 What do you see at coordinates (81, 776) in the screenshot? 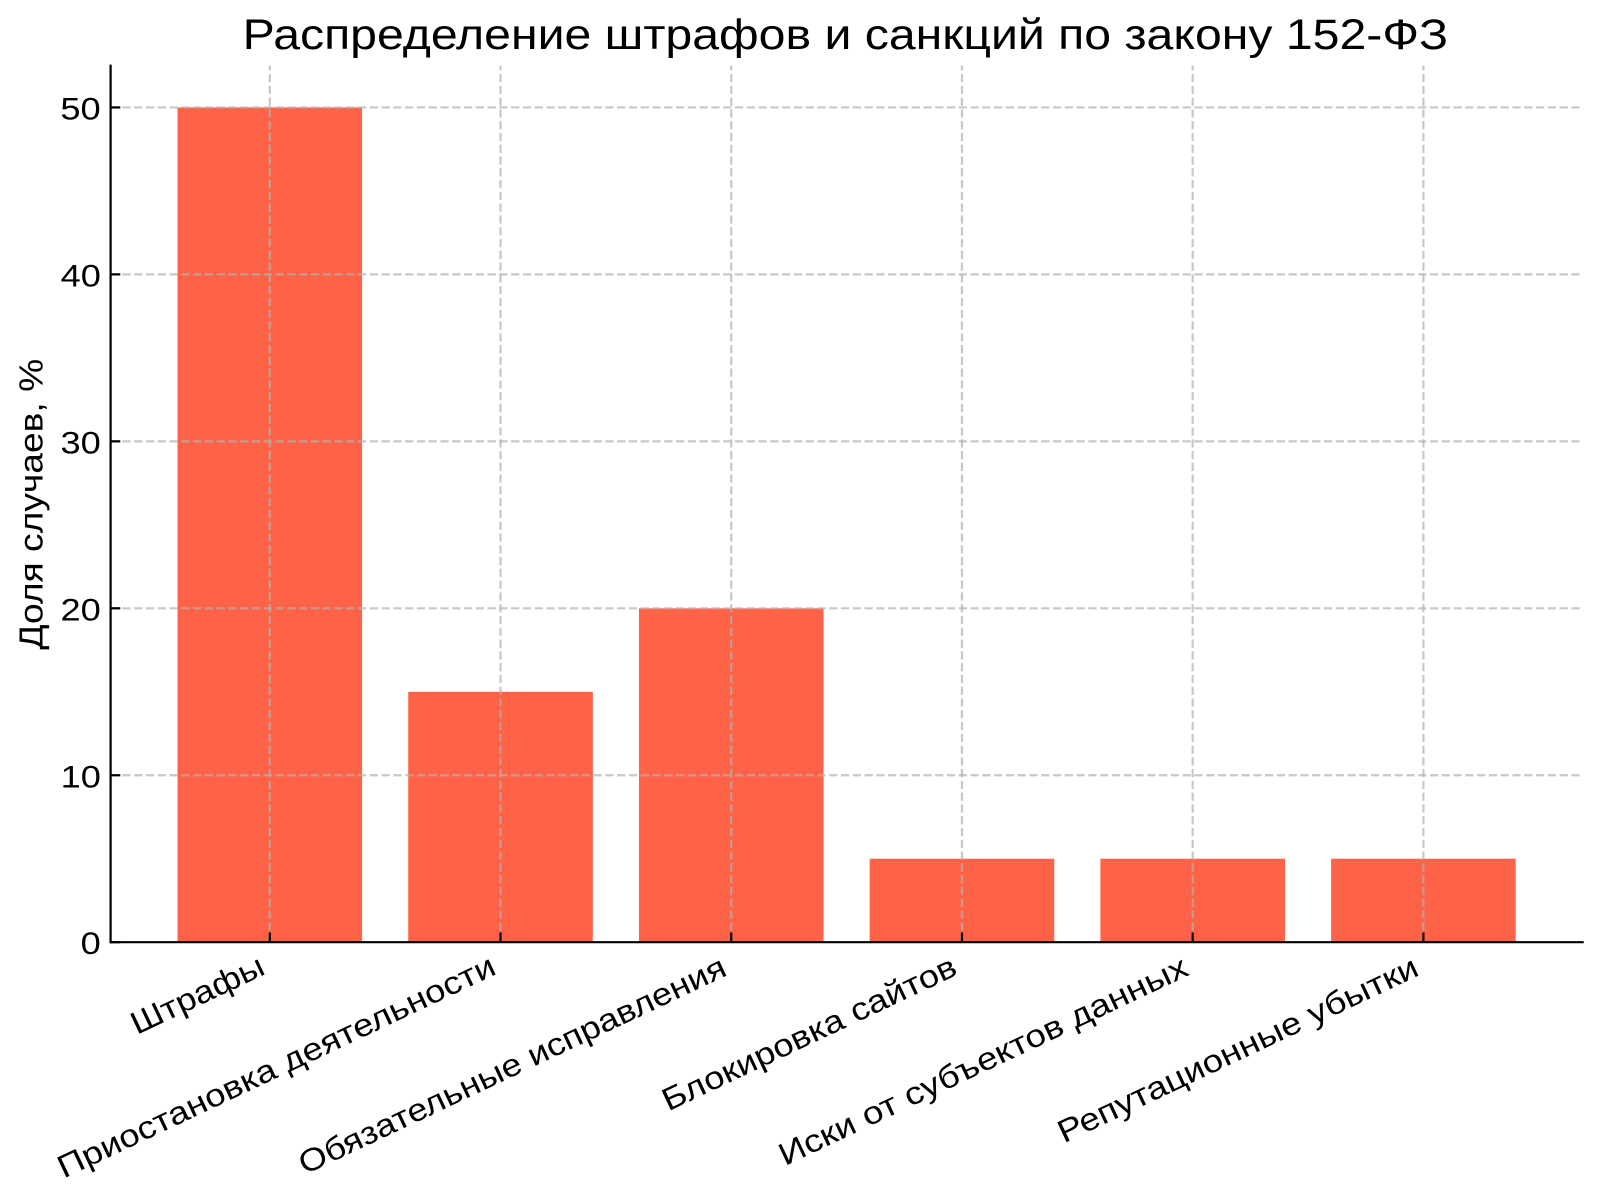
I see `svg-text: 10` at bounding box center [81, 776].